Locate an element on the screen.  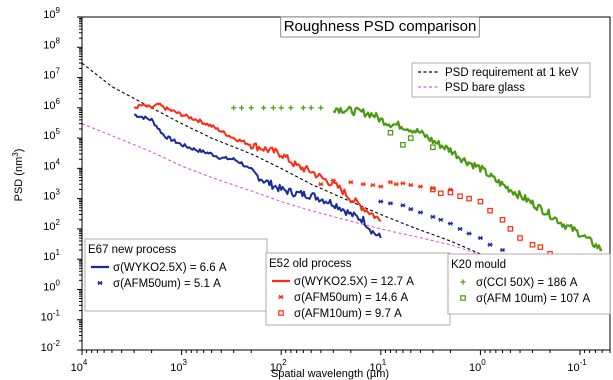
y-tick-label: 10² is located at coordinates (51, 225).